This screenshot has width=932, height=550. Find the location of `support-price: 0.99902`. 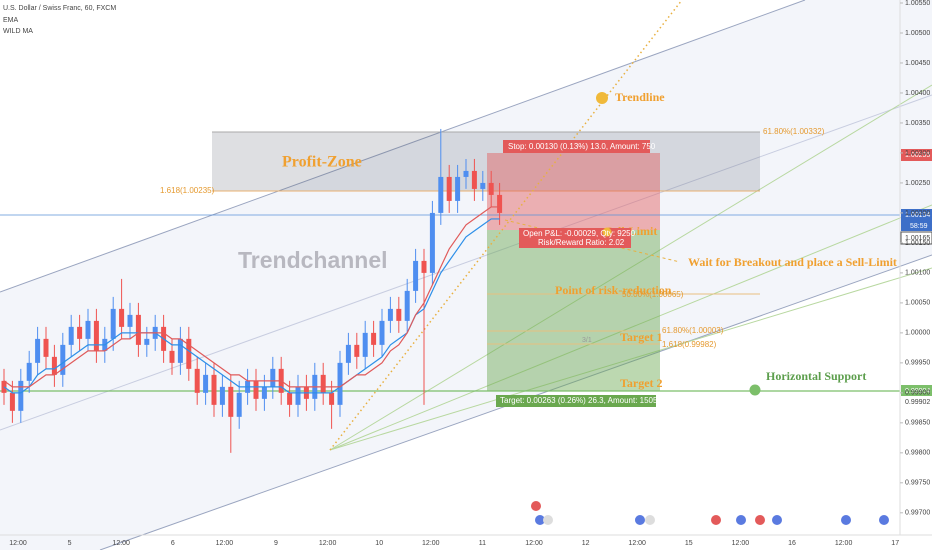

support-price: 0.99902 is located at coordinates (917, 402).